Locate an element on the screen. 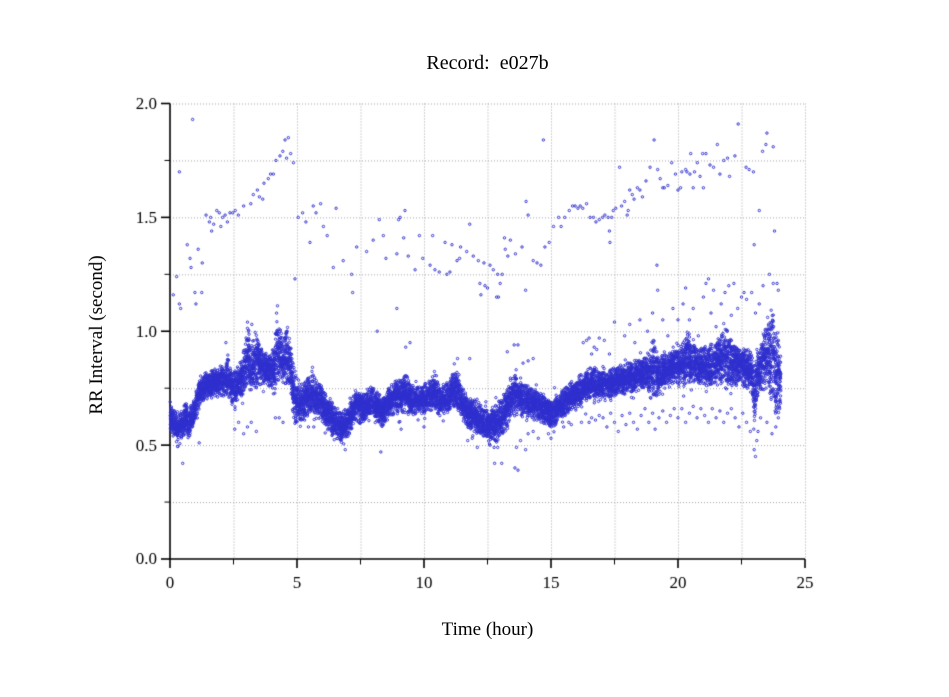  x-axis-label: Time (hour) is located at coordinates (487, 629).